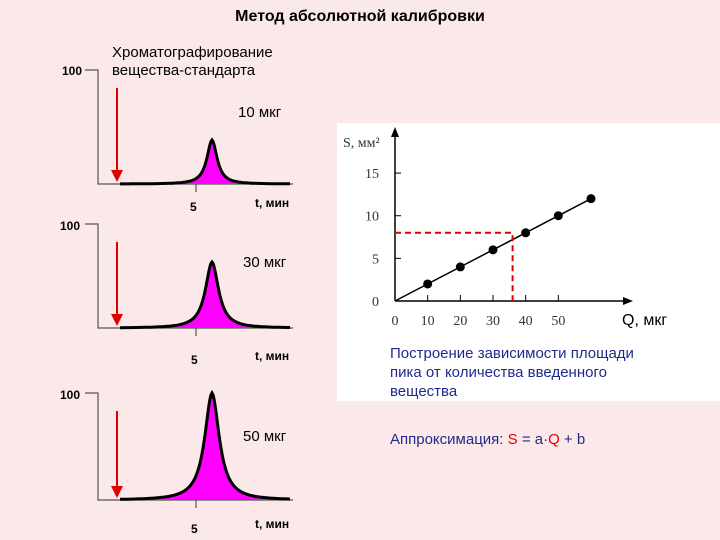 The image size is (720, 540). What do you see at coordinates (272, 524) in the screenshot?
I see `x-axis-label-3: t, мин` at bounding box center [272, 524].